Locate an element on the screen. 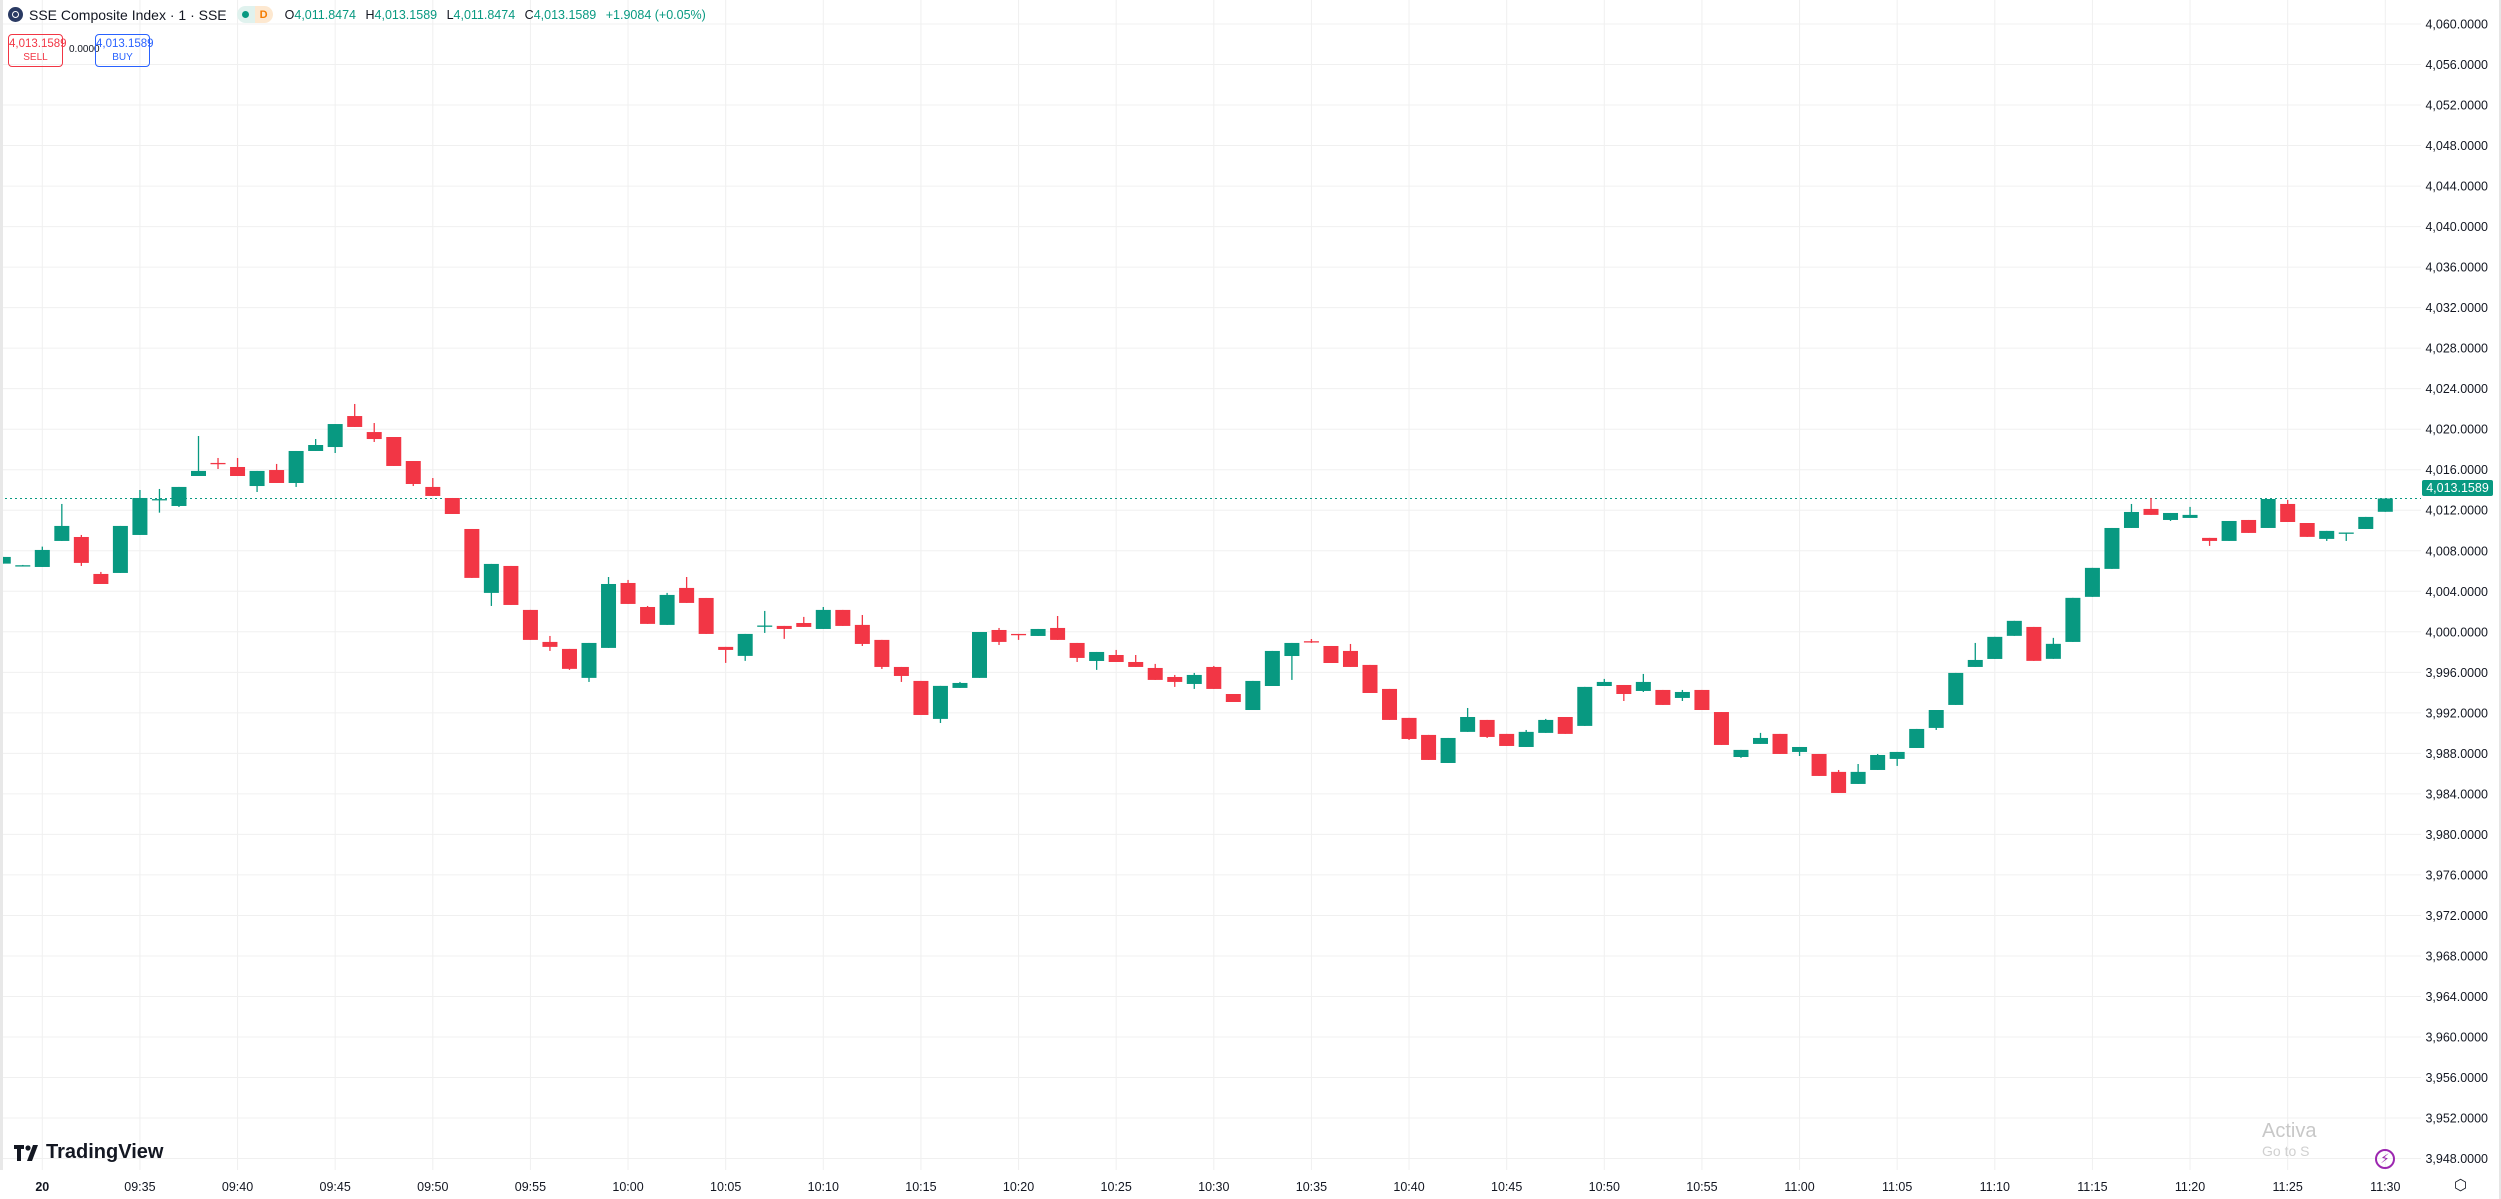  symbol-title: SSE Composite Index · 1 · SSE is located at coordinates (128, 14).